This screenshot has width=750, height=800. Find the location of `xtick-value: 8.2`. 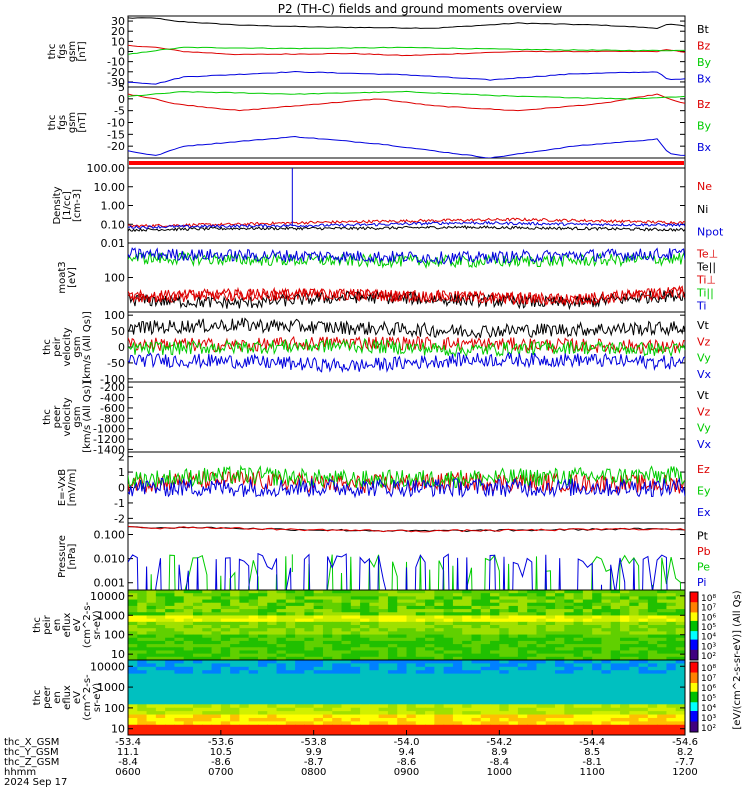

xtick-value: 8.2 is located at coordinates (685, 752).